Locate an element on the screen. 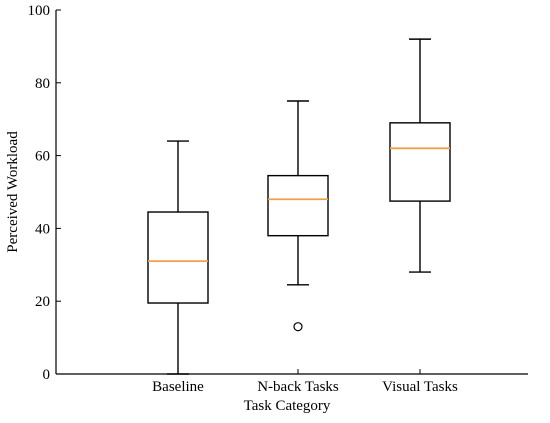 The width and height of the screenshot is (550, 423). y-tick-label: 80 is located at coordinates (42, 84).